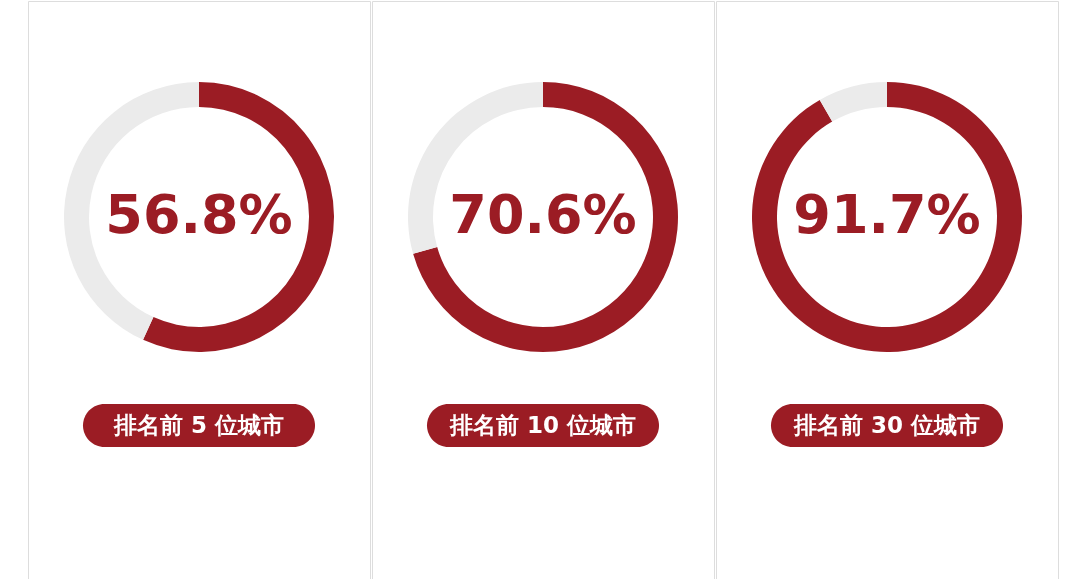 Image resolution: width=1080 pixels, height=579 pixels. What do you see at coordinates (542, 425) in the screenshot?
I see `text: 排名前 10 位城市` at bounding box center [542, 425].